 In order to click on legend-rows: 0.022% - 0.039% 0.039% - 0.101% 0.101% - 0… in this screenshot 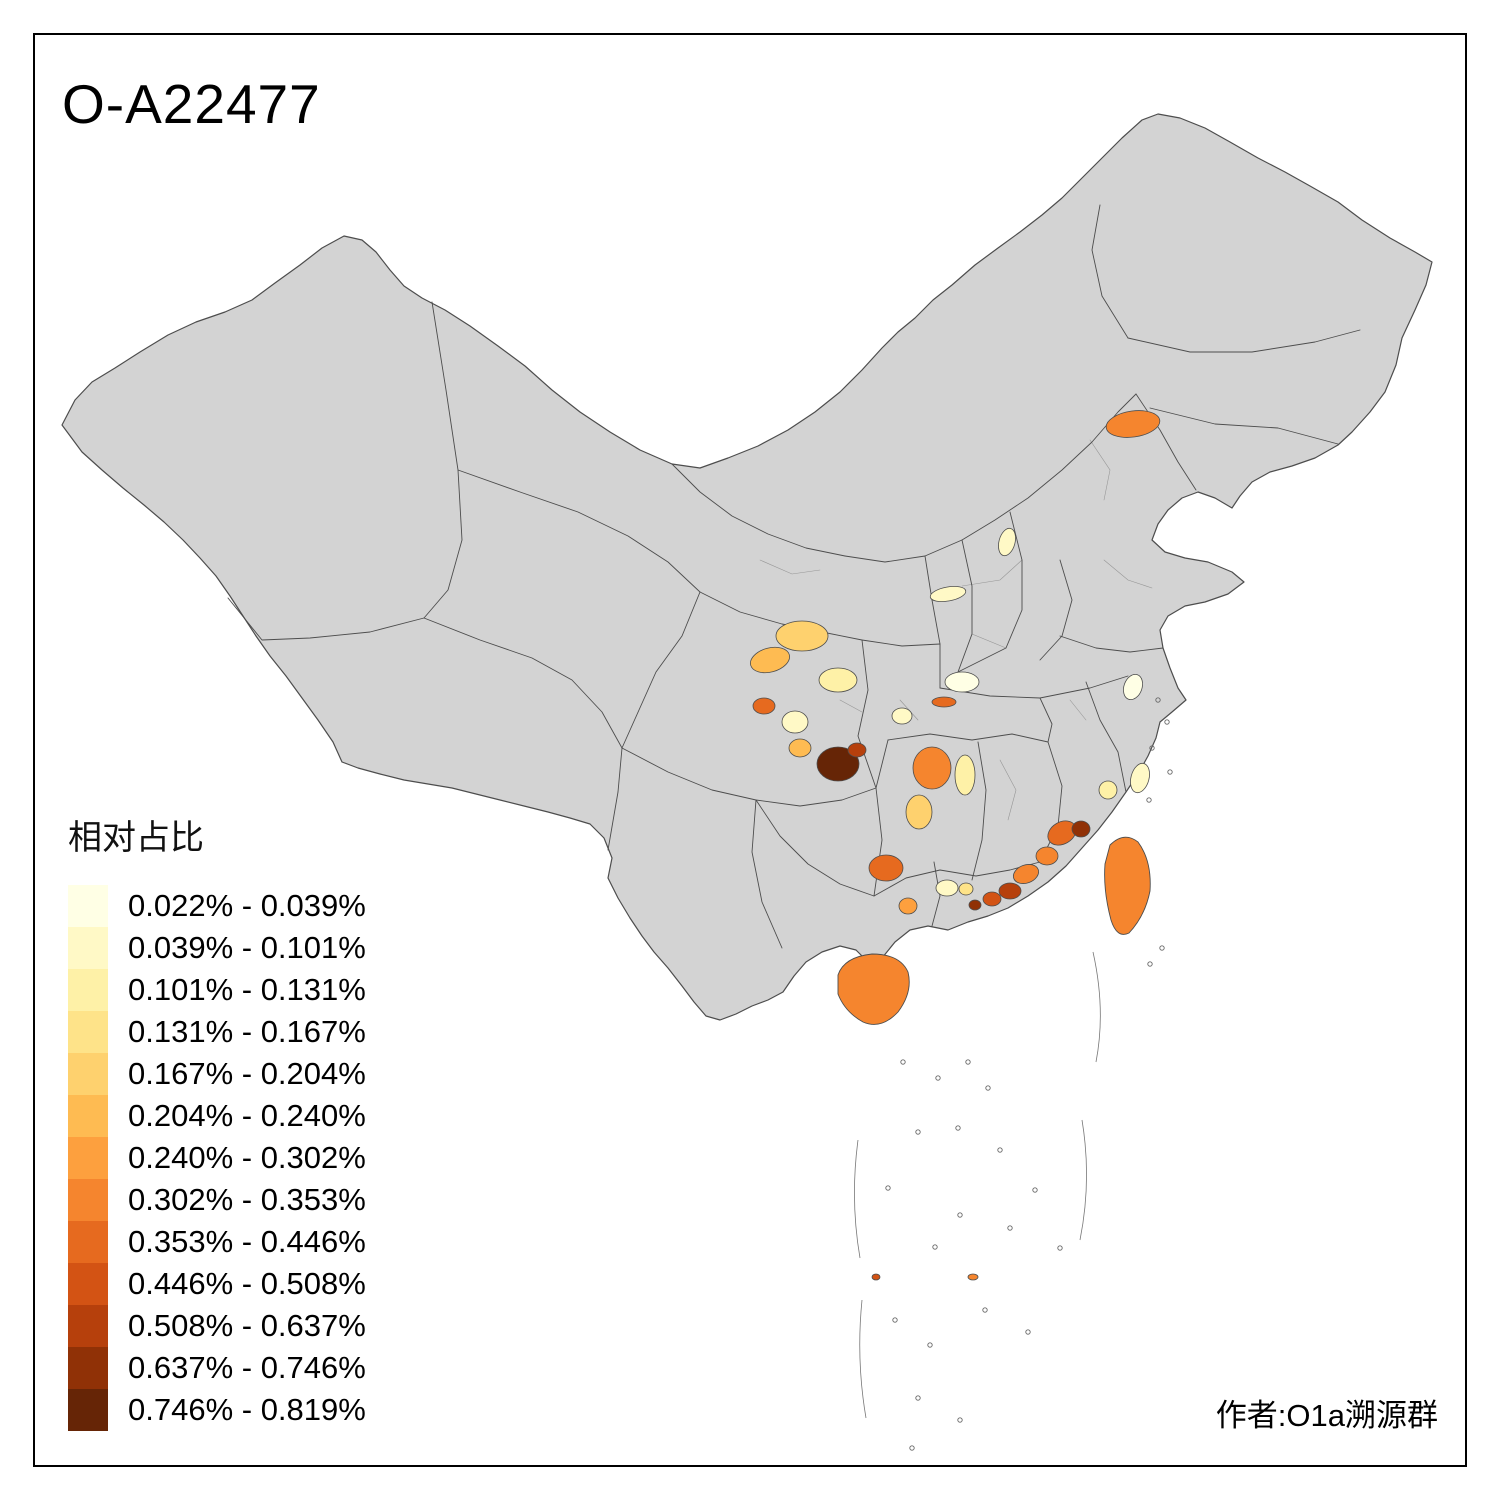, I will do `click(217, 1158)`.